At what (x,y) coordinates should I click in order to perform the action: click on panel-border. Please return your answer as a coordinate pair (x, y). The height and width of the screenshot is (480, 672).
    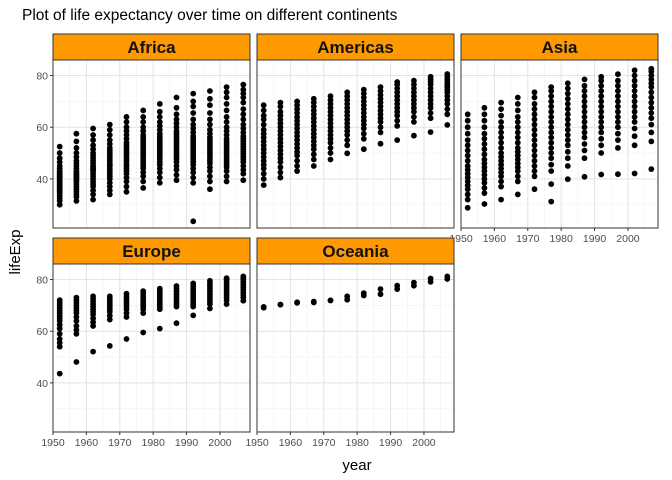
    Looking at the image, I should click on (151, 348).